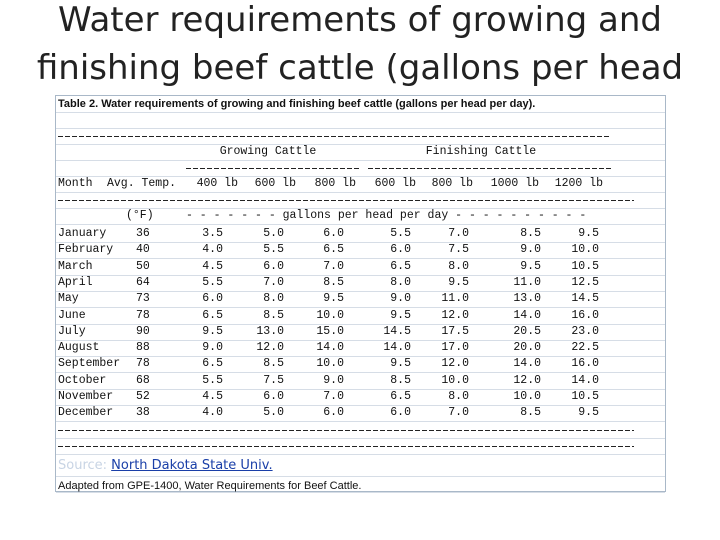  Describe the element at coordinates (75, 266) in the screenshot. I see `month-cell: March` at that location.